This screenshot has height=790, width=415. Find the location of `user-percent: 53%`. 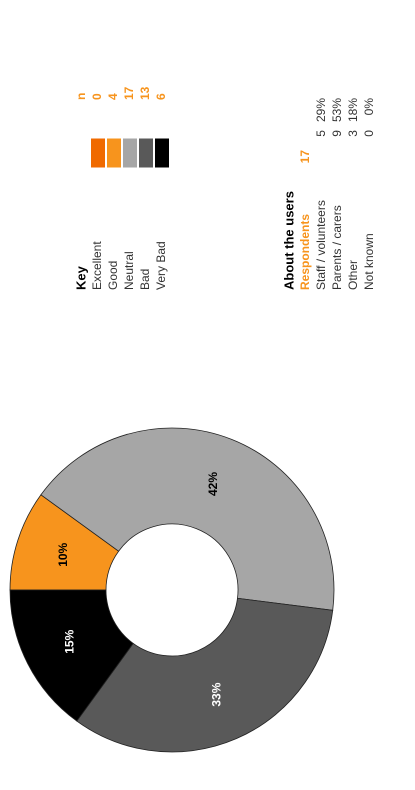

user-percent: 53% is located at coordinates (337, 110).